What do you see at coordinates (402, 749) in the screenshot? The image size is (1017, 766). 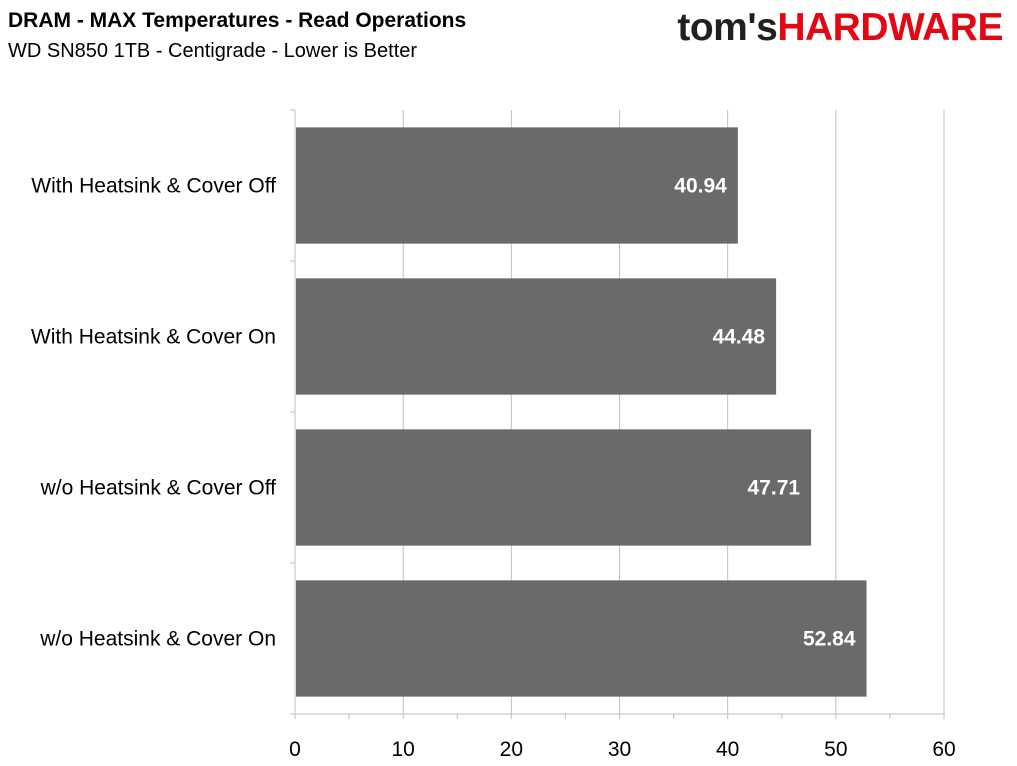 I see `x-tick-label-1: 10` at bounding box center [402, 749].